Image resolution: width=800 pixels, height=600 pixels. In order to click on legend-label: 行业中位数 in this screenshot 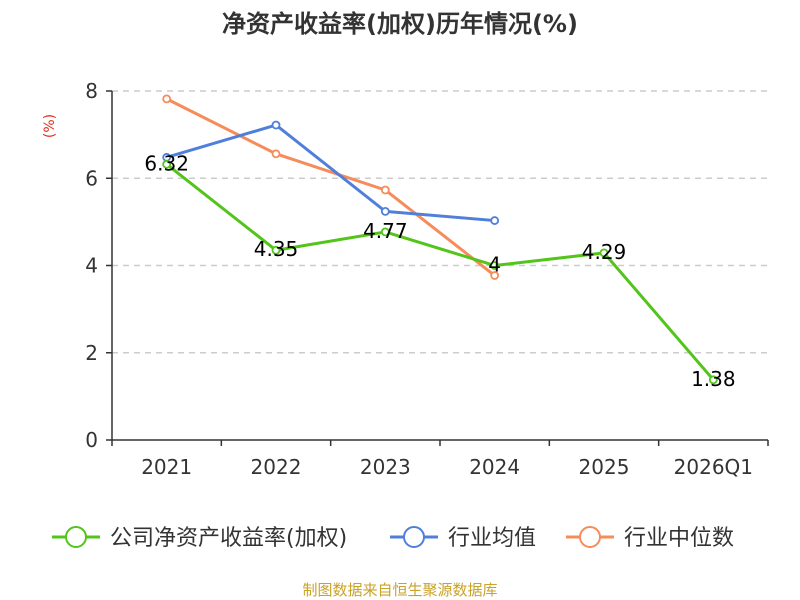, I will do `click(679, 538)`.